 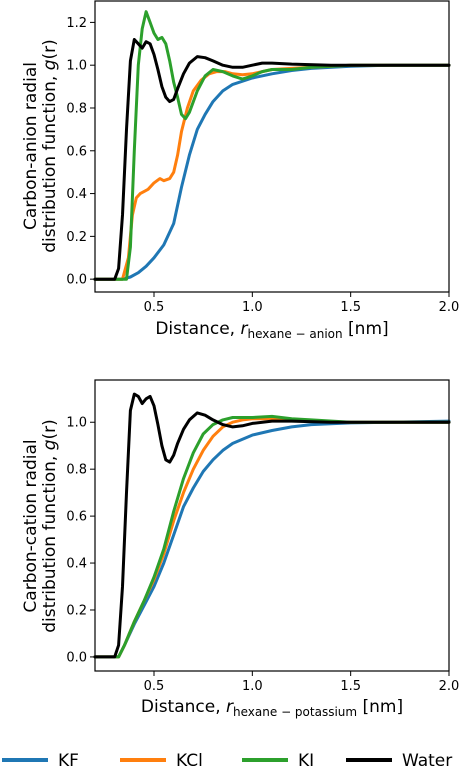 What do you see at coordinates (154, 307) in the screenshot?
I see `top-xtick-label: 0.5` at bounding box center [154, 307].